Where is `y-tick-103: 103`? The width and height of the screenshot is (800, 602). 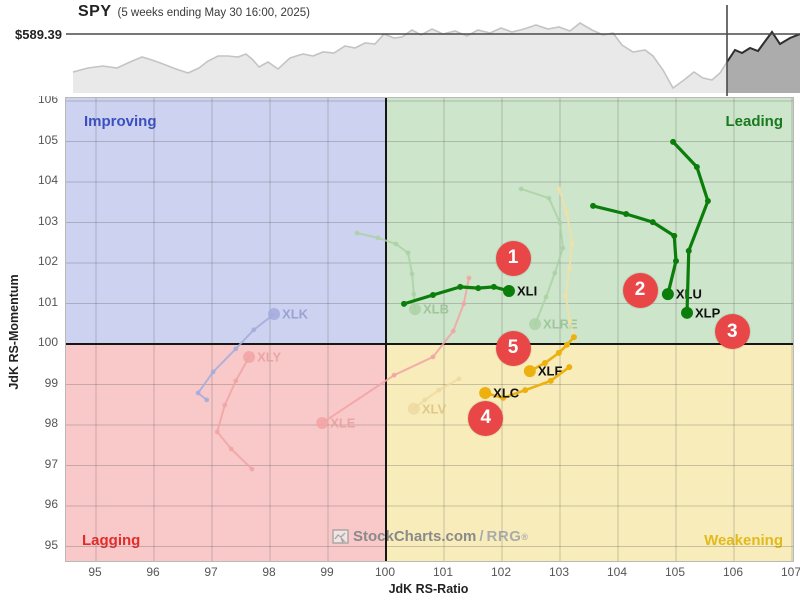 y-tick-103: 103 is located at coordinates (47, 220).